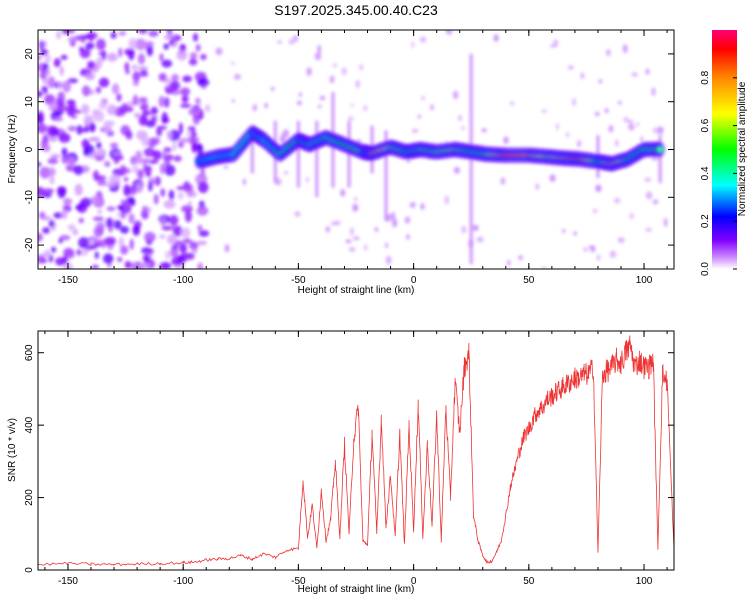  What do you see at coordinates (29, 102) in the screenshot?
I see `y-tick-label: 10` at bounding box center [29, 102].